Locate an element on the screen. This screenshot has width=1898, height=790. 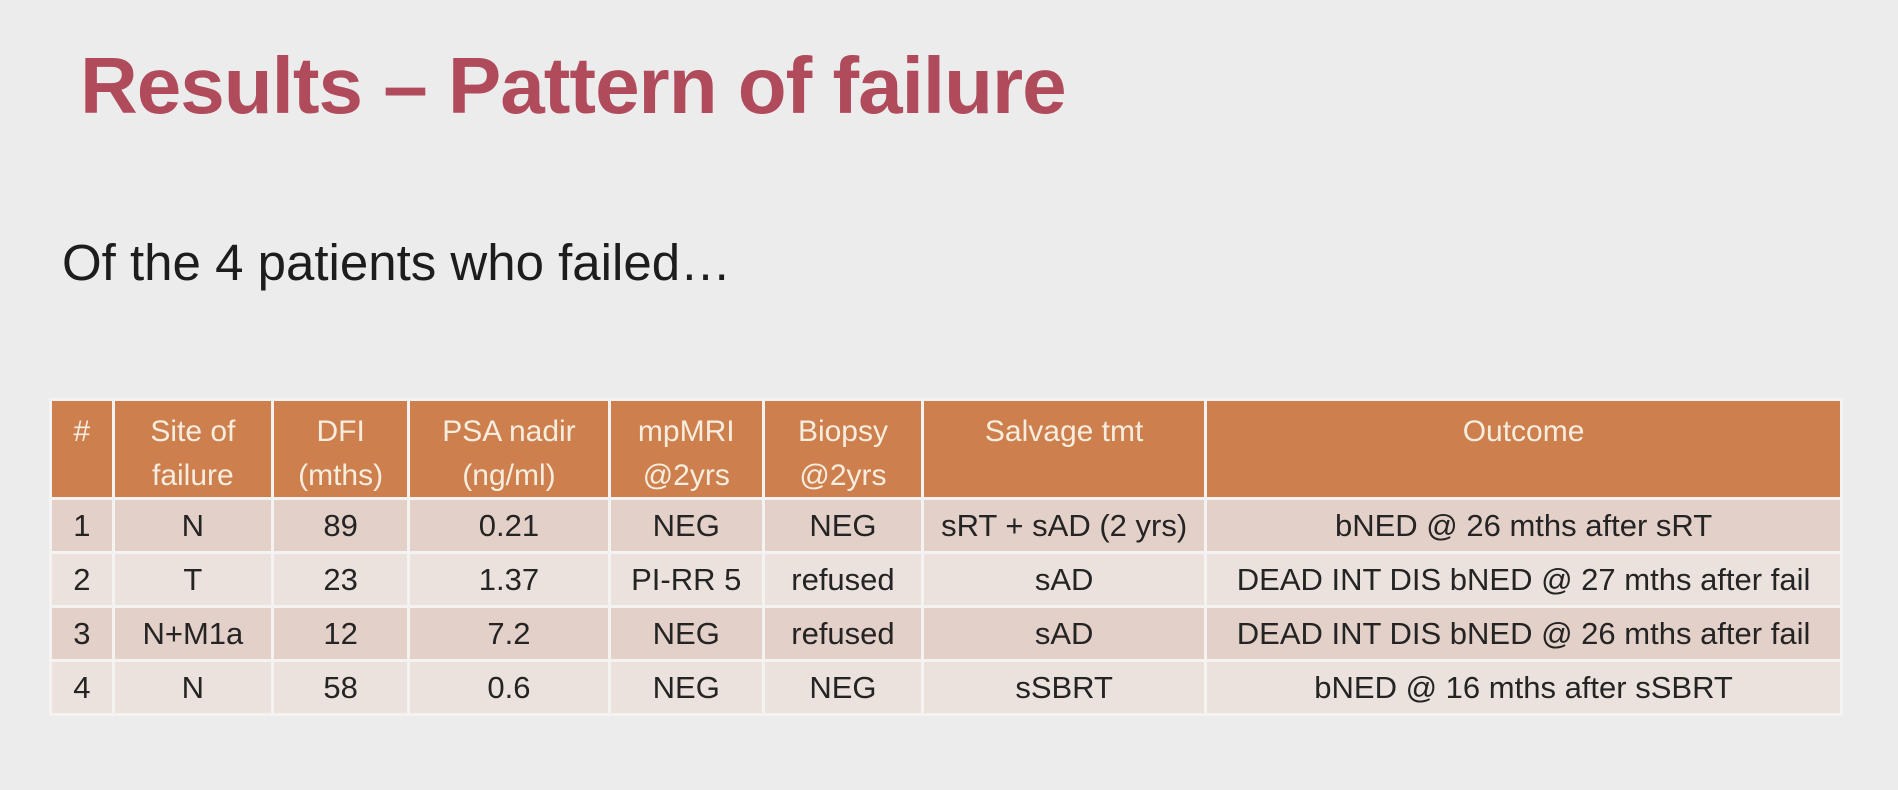
col-header-dfi-line2: (mths) is located at coordinates (341, 475).